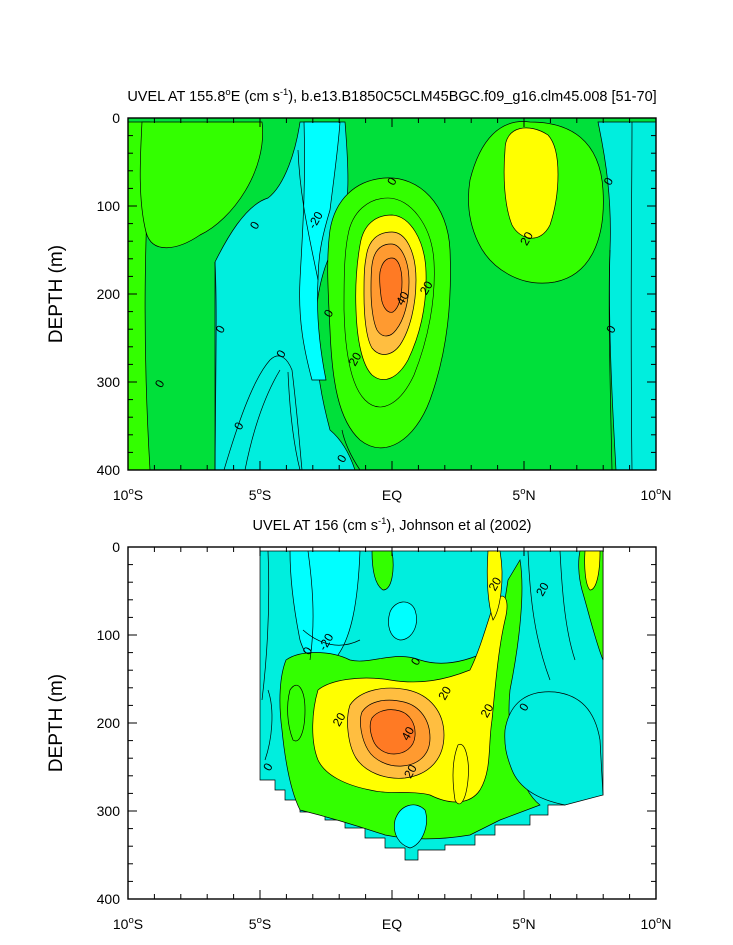  Describe the element at coordinates (56, 294) in the screenshot. I see `panel-model-ylabel: DEPTH (m)` at that location.